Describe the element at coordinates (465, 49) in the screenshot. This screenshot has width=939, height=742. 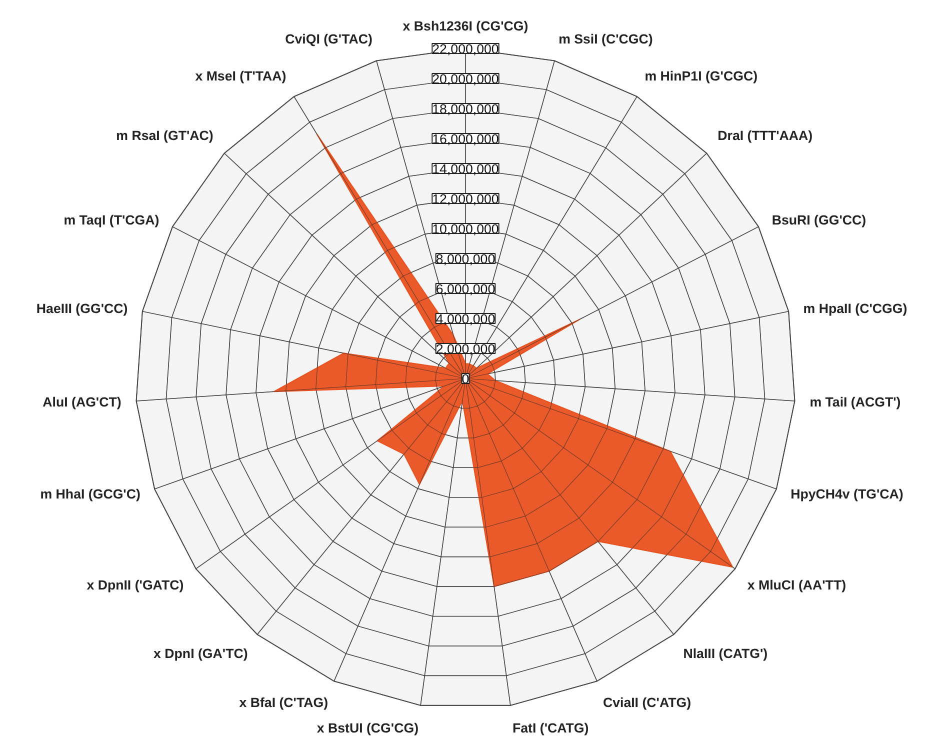
I see `y-tick-label: 22,000,000` at that location.